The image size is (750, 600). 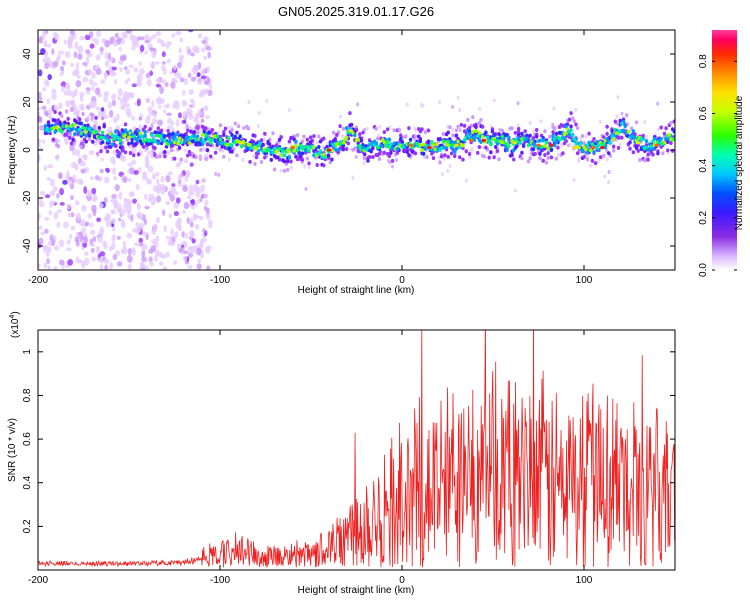 I want to click on spectrogram-y-tick-label: 0, so click(x=27, y=150).